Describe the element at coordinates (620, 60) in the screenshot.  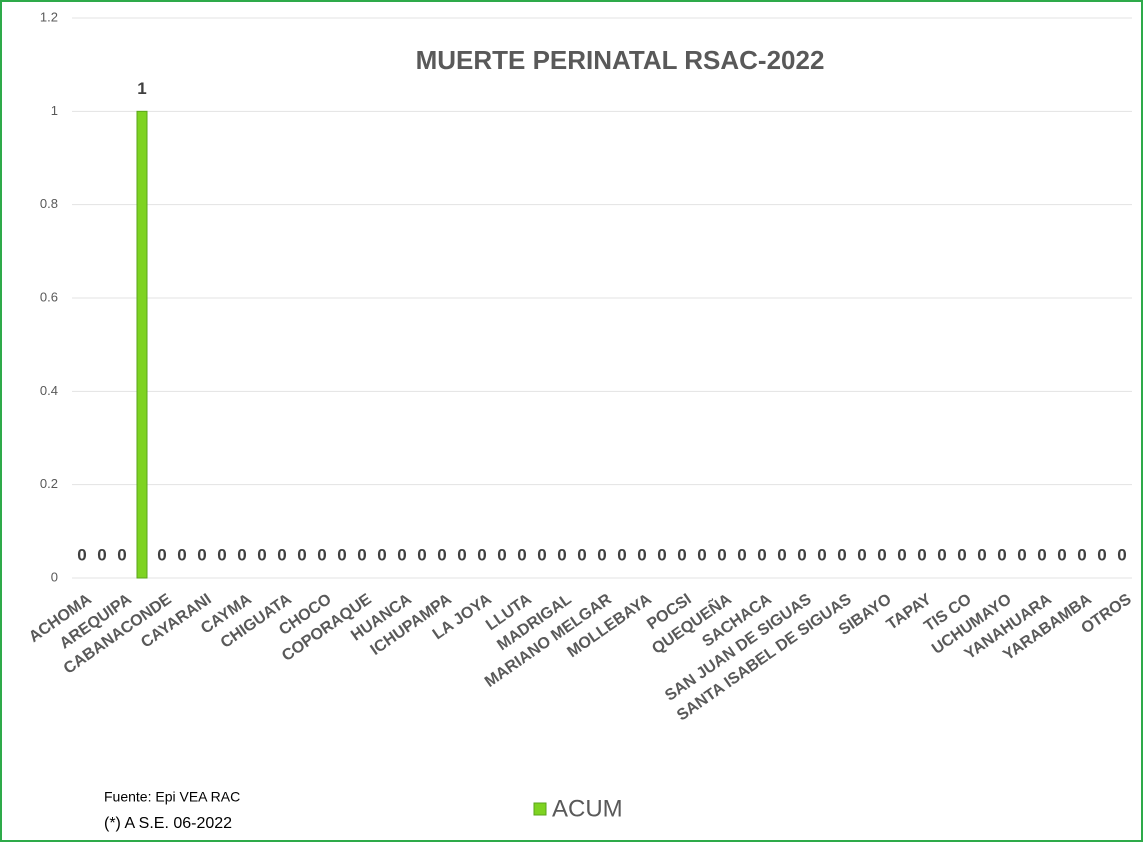
I see `chart-title: MUERTE PERINATAL RSAC-2022` at that location.